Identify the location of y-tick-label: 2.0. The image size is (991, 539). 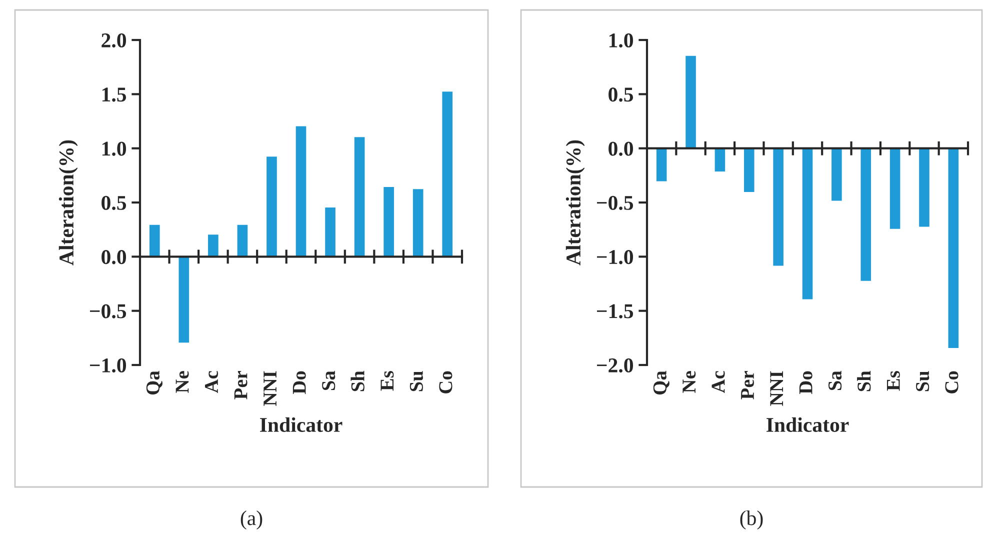
(114, 40).